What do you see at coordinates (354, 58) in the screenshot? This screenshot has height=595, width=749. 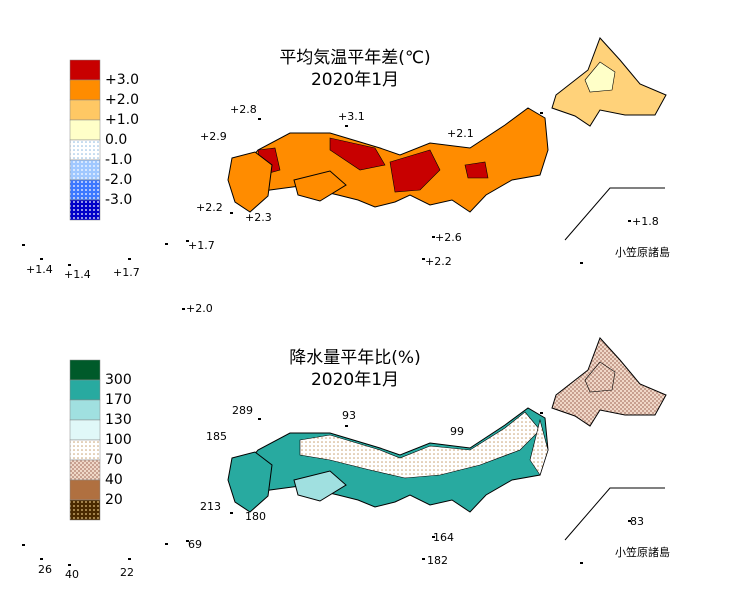 I see `map-title: 平均気温平年差(℃)` at bounding box center [354, 58].